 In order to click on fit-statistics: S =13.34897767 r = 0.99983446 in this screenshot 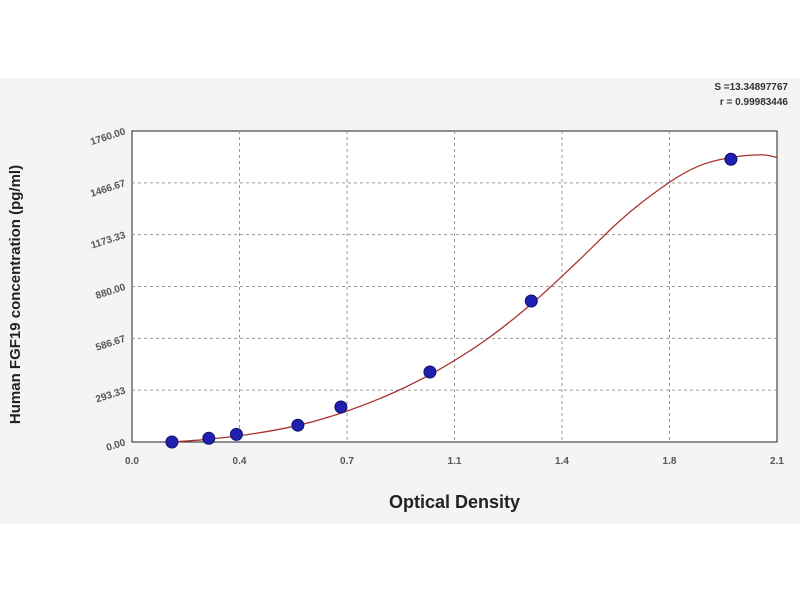, I will do `click(751, 95)`.